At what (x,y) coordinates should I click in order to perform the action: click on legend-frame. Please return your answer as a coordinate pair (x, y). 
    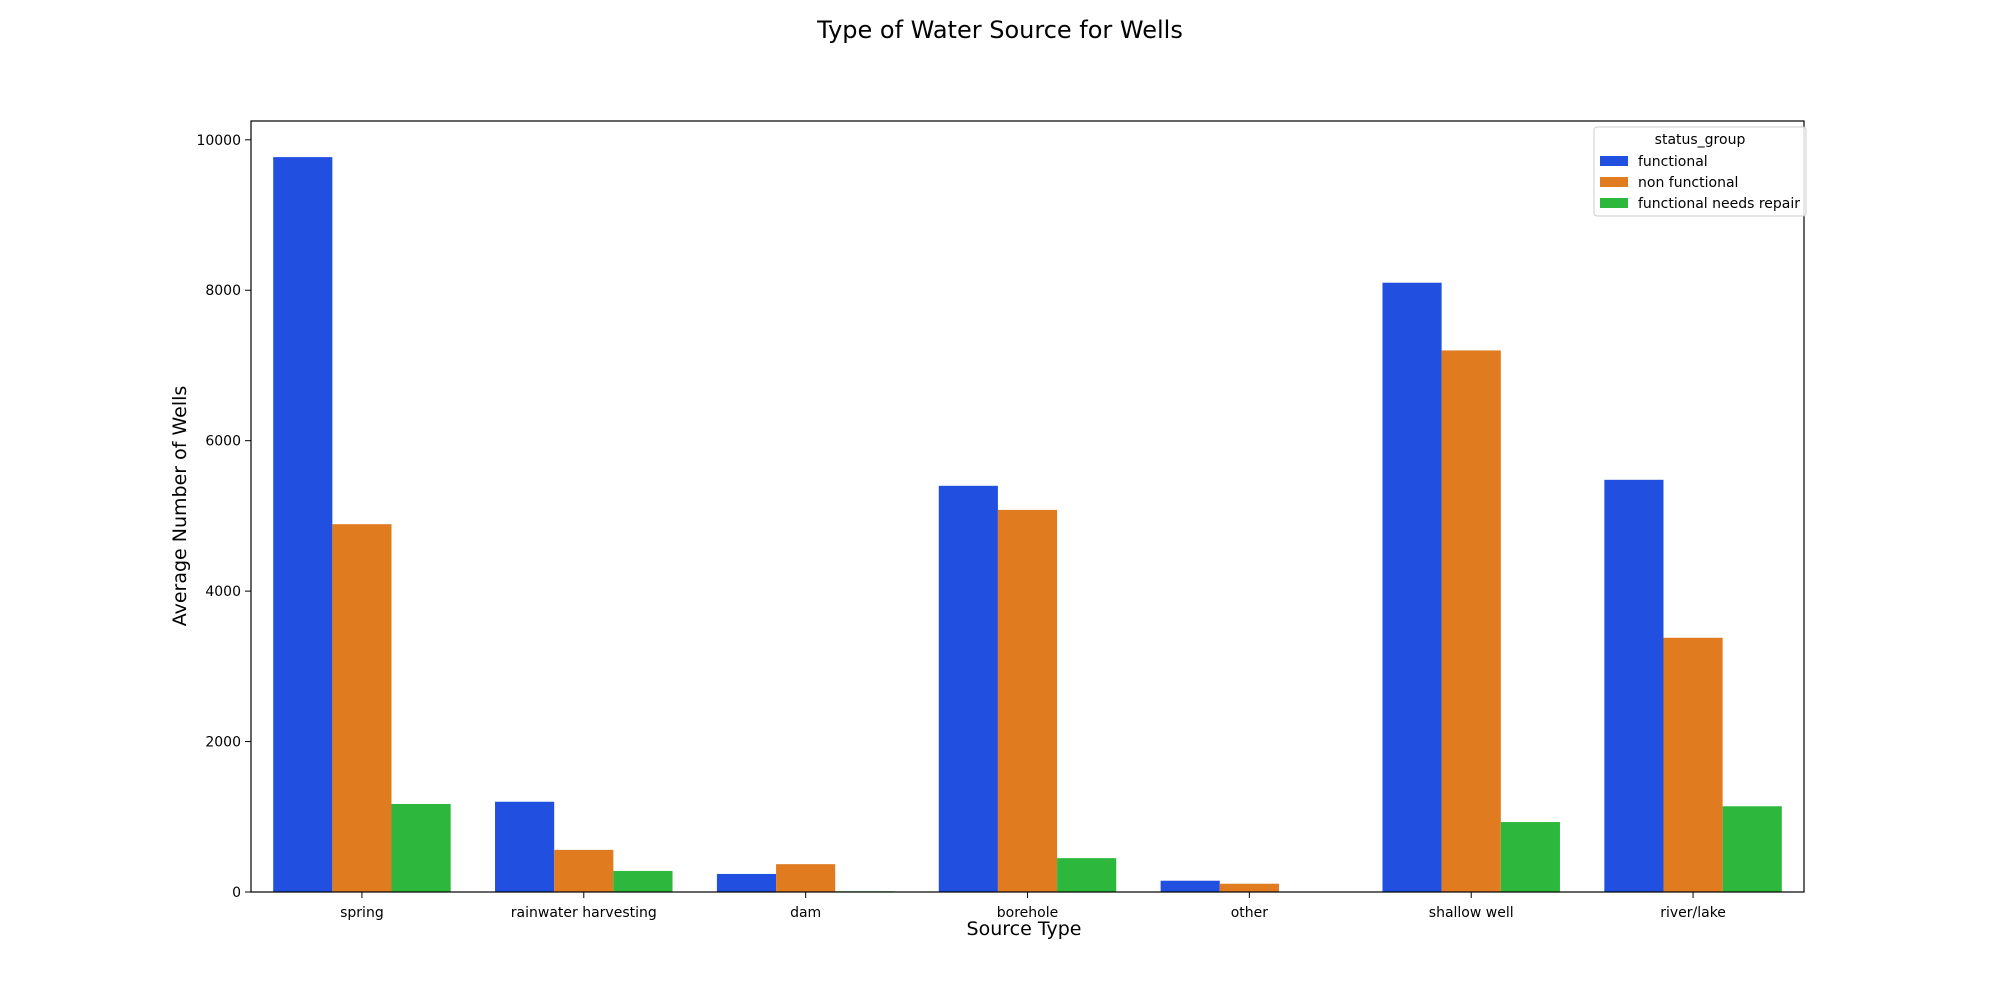
    Looking at the image, I should click on (1700, 171).